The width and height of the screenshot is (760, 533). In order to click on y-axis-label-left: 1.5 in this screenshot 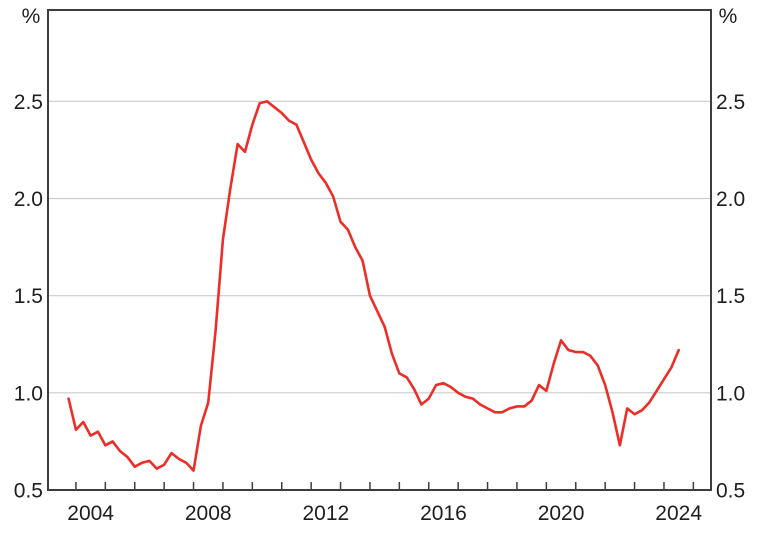, I will do `click(28, 296)`.